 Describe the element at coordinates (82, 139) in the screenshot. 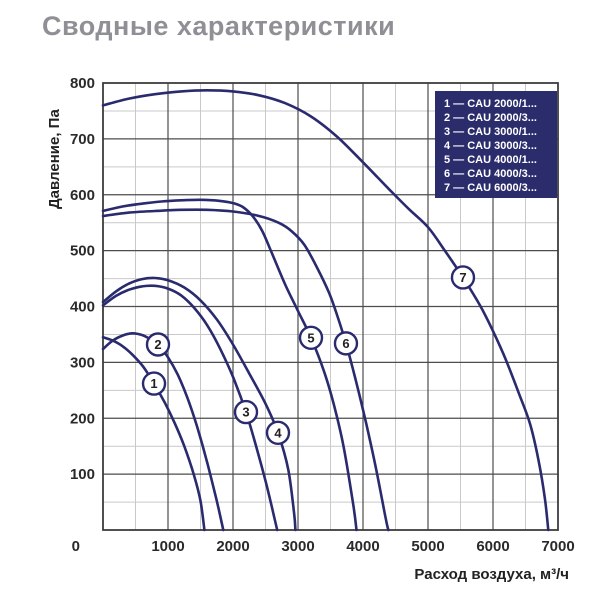

I see `y-tick-label: 700` at that location.